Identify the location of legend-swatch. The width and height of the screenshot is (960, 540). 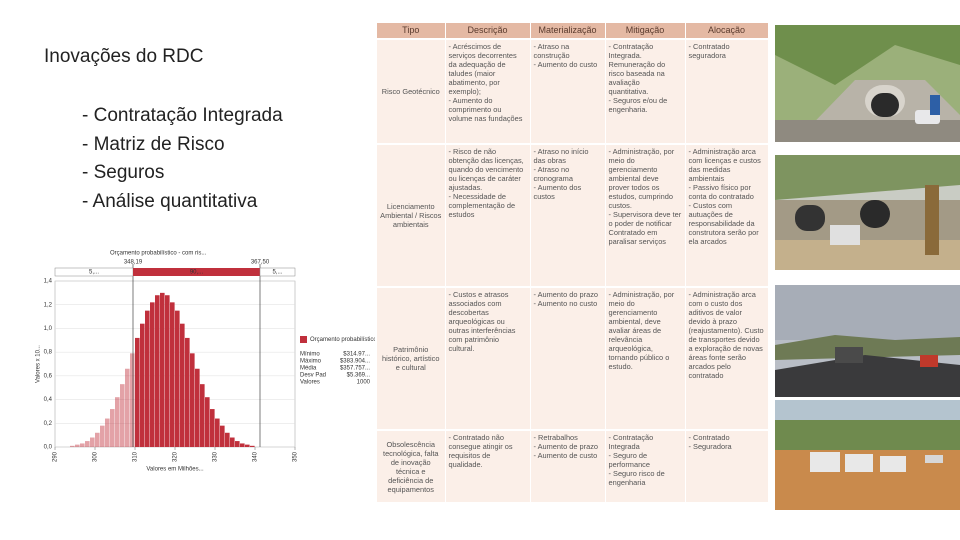
(303, 339).